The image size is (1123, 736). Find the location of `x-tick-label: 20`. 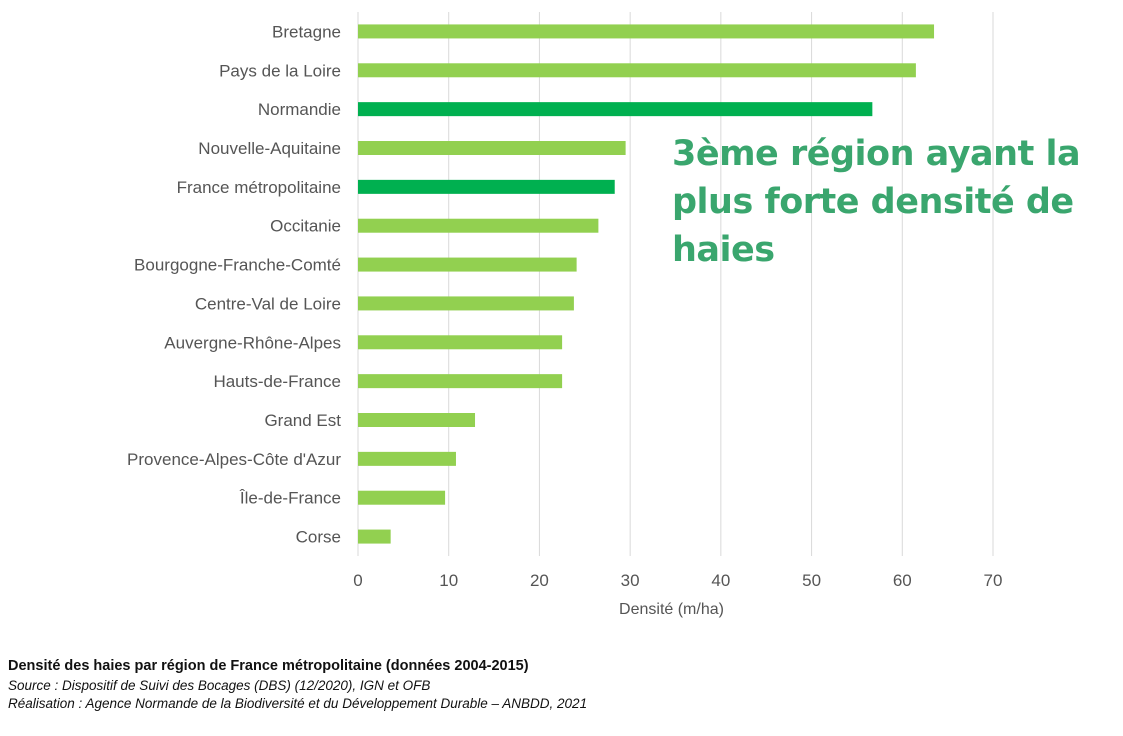

x-tick-label: 20 is located at coordinates (539, 580).